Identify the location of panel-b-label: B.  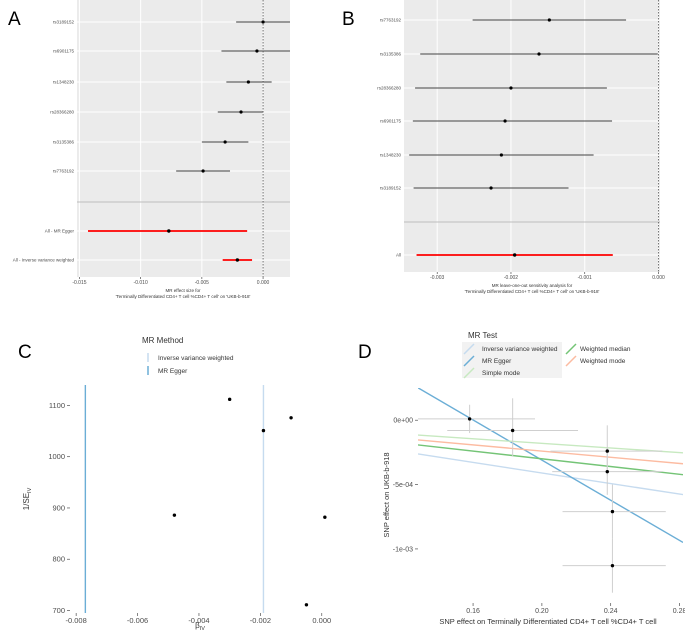
(348, 19).